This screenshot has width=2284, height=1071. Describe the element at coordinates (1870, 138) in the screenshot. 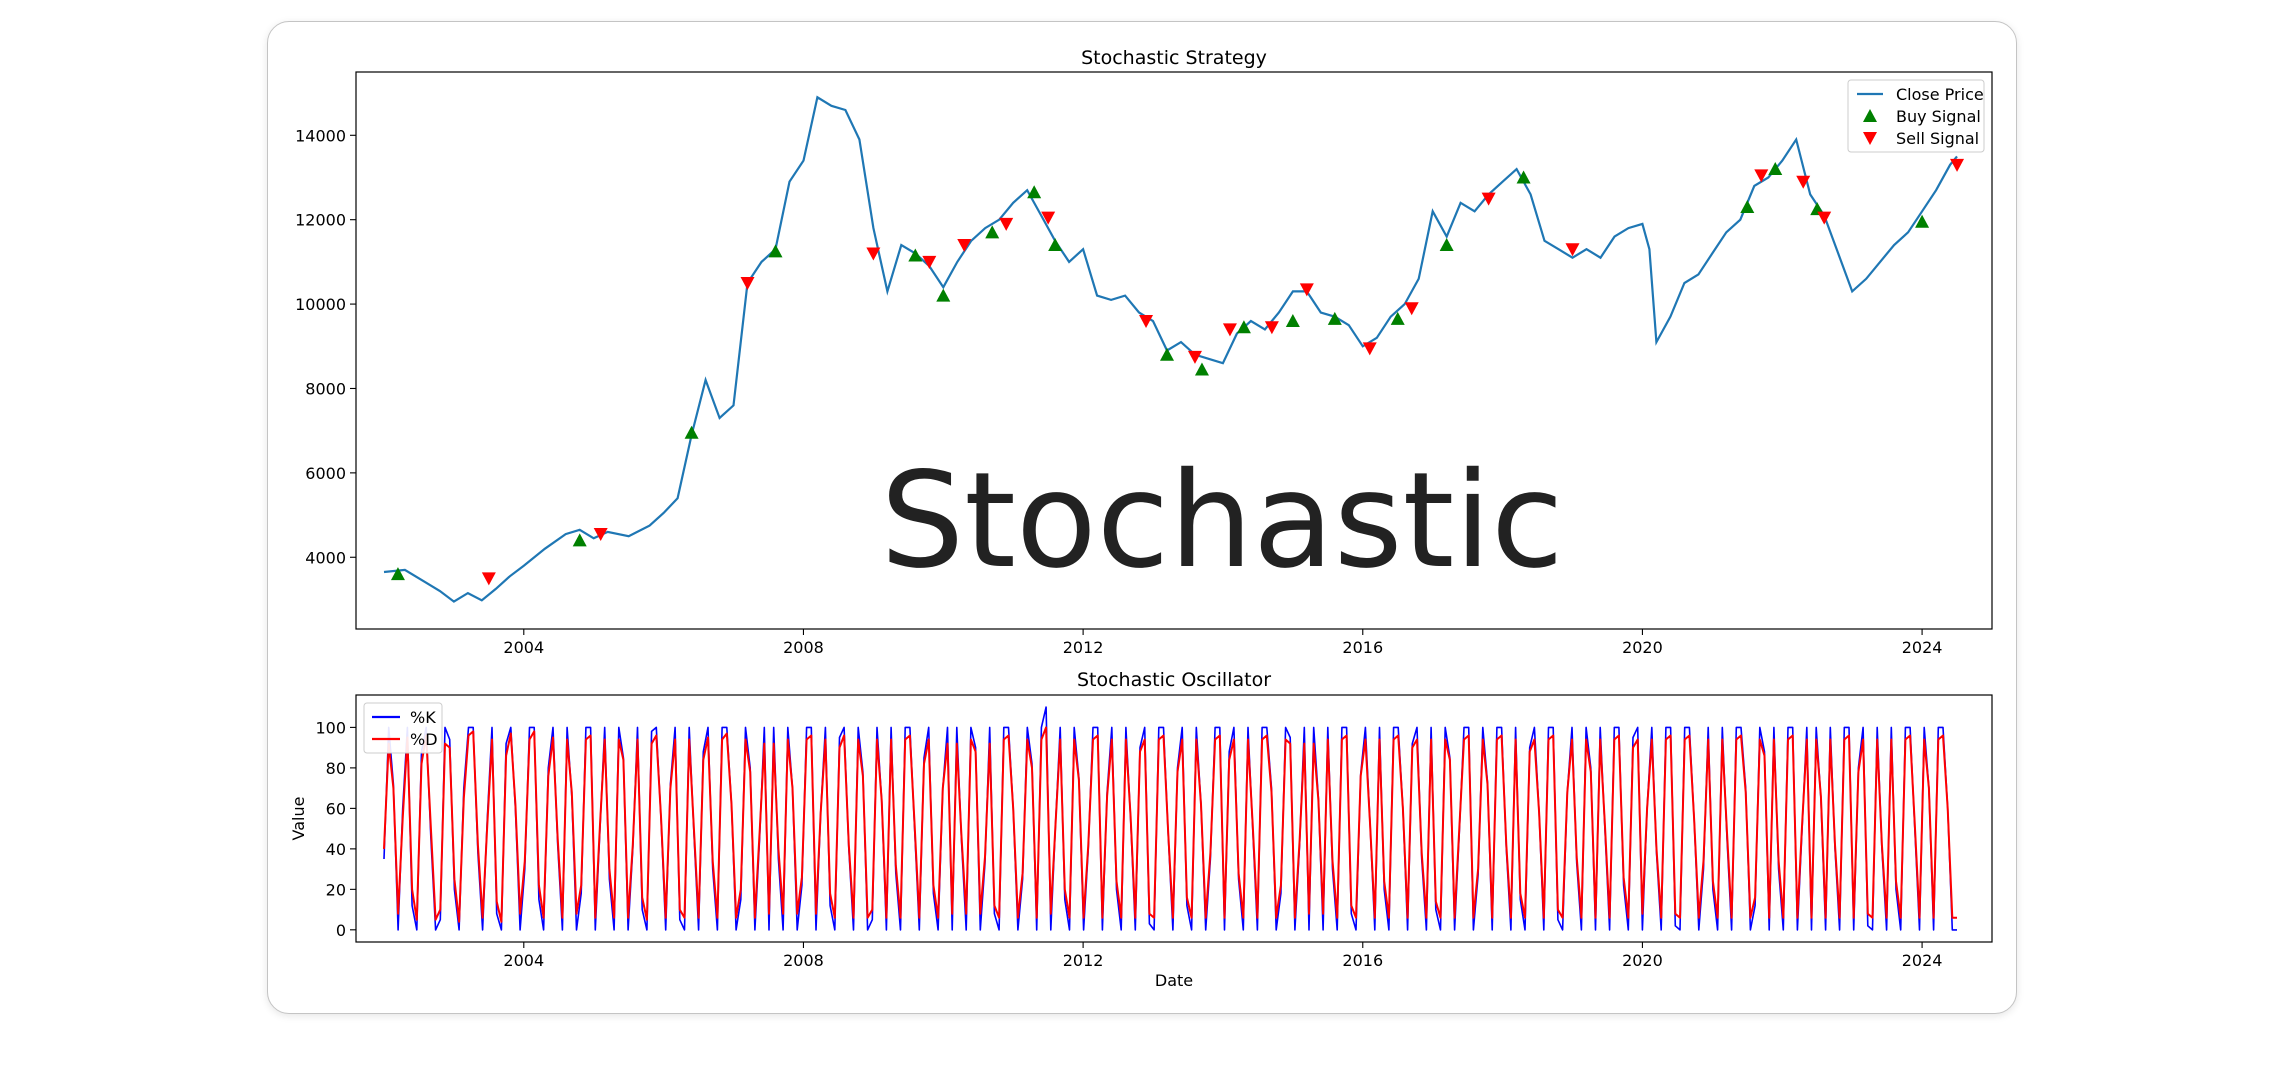

I see `legend-sell-swatch` at that location.